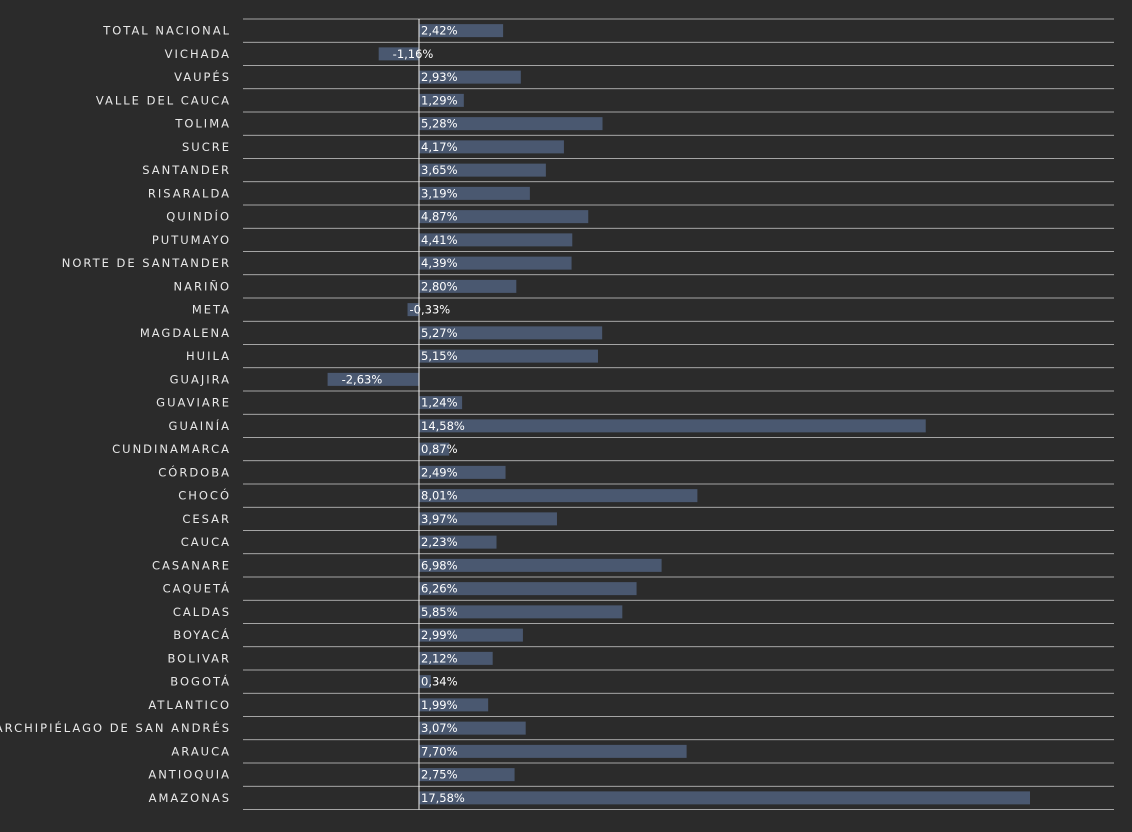 The height and width of the screenshot is (832, 1132). What do you see at coordinates (186, 170) in the screenshot?
I see `category-label: SANTANDER` at bounding box center [186, 170].